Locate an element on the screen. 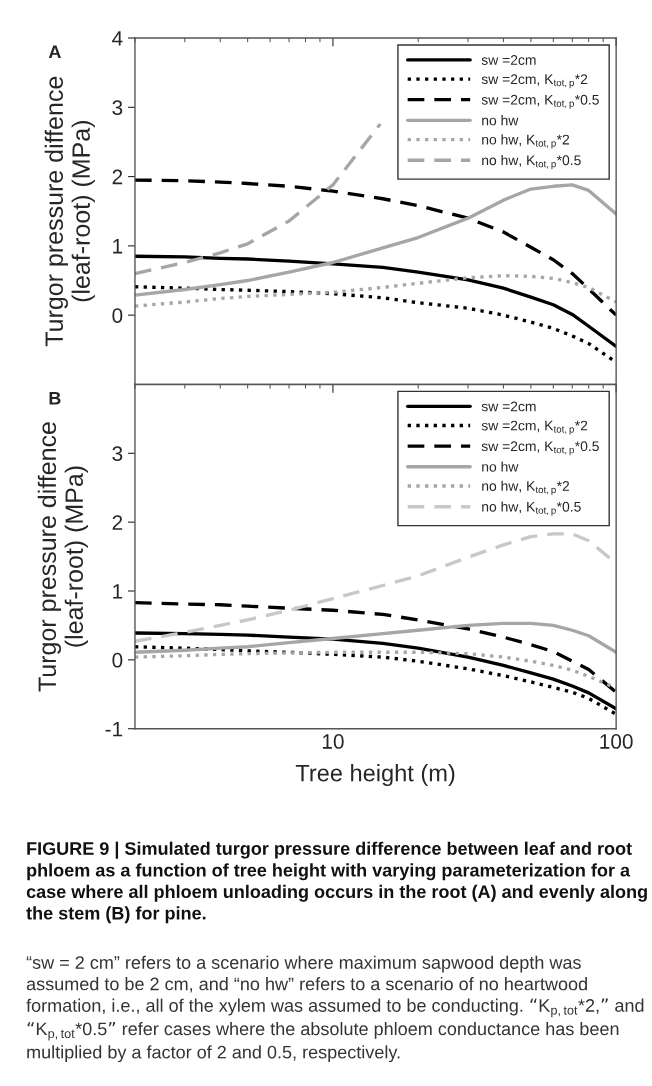 The height and width of the screenshot is (1086, 652). caption: FIGURE 9 | Simulated turgor pressure difference between leaf and root phloem as a function of tree height with varying parameterization for a case where all phloem unloading occurs in the root (A) and evenly along the stem (B) for pine. is located at coordinates (336, 882).